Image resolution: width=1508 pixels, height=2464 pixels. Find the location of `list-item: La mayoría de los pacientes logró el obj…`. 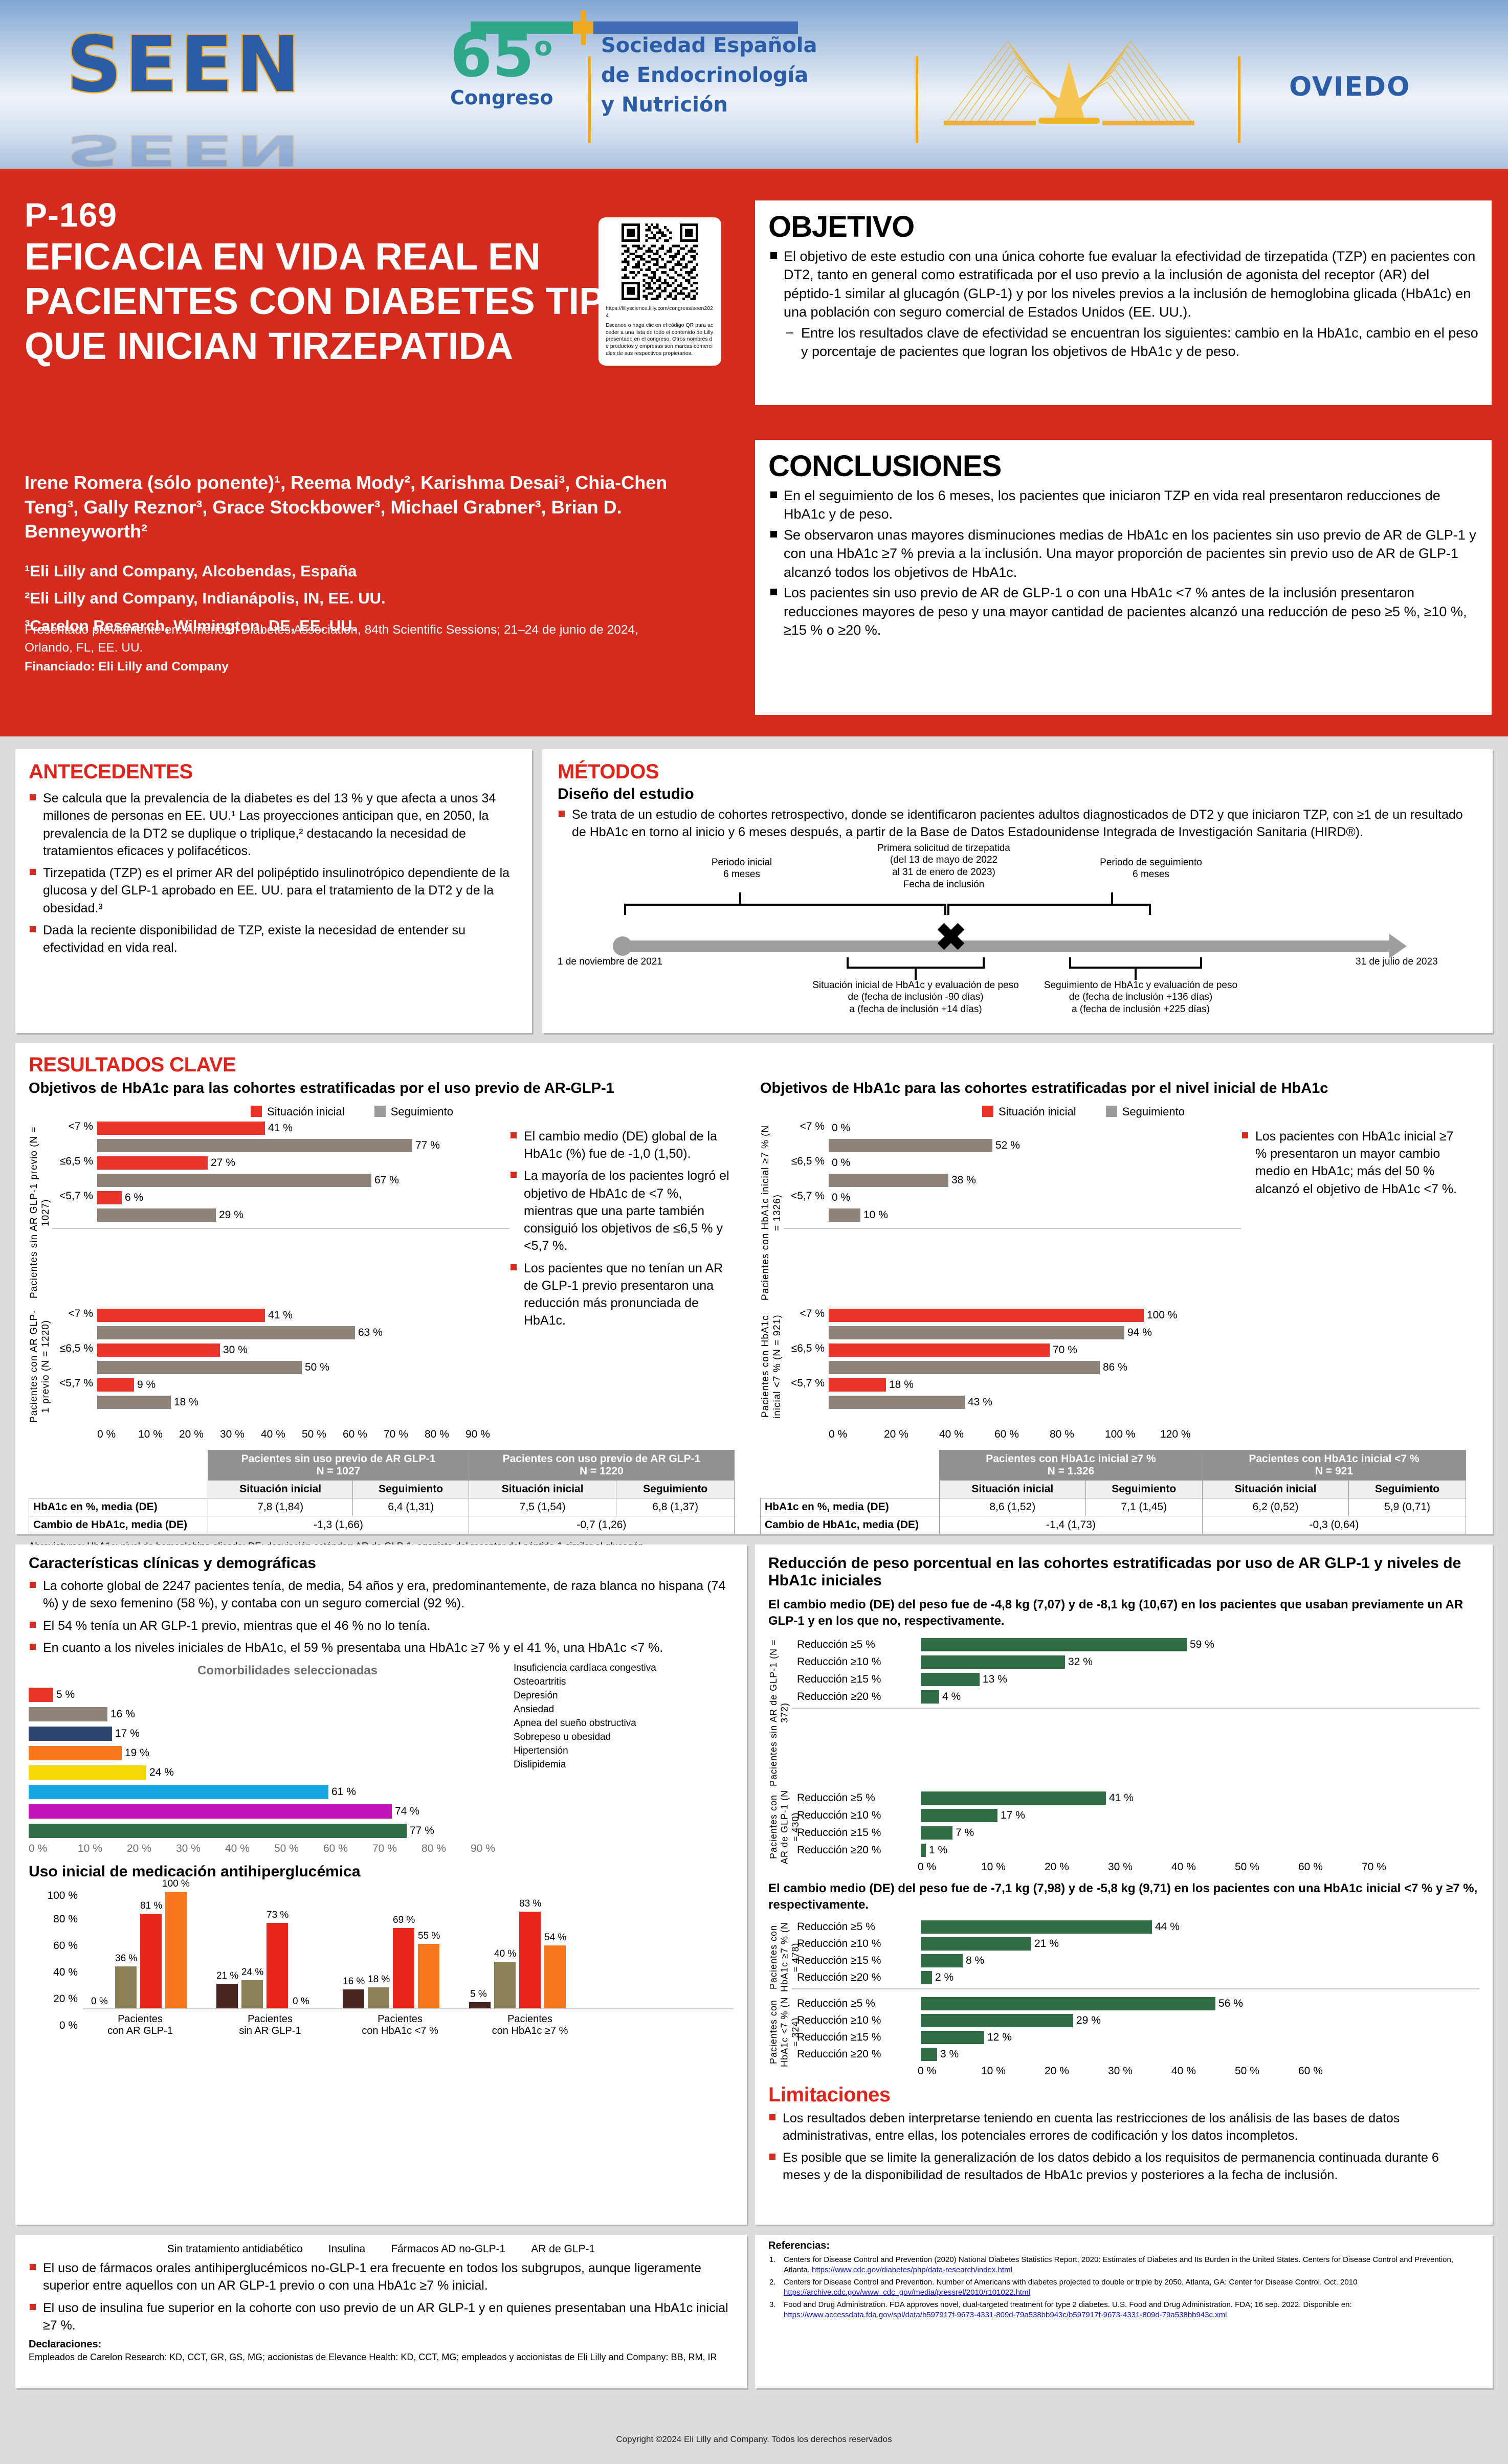

list-item: La mayoría de los pacientes logró el obj… is located at coordinates (619, 1211).